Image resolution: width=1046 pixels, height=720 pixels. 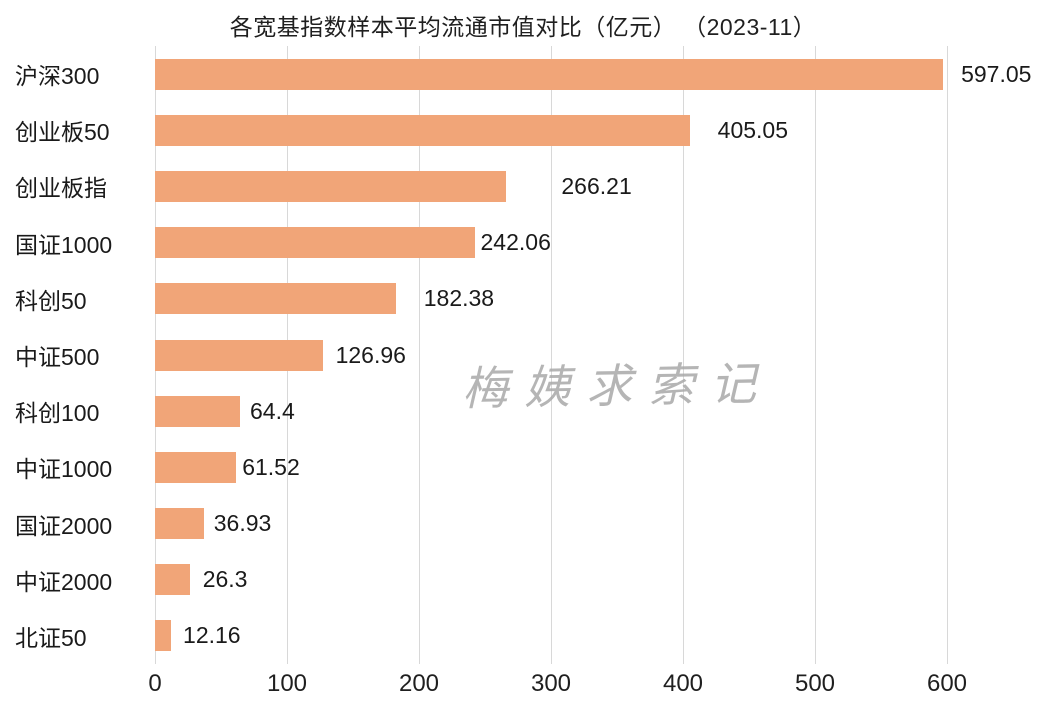 What do you see at coordinates (61, 188) in the screenshot?
I see `category-label: 创业板指` at bounding box center [61, 188].